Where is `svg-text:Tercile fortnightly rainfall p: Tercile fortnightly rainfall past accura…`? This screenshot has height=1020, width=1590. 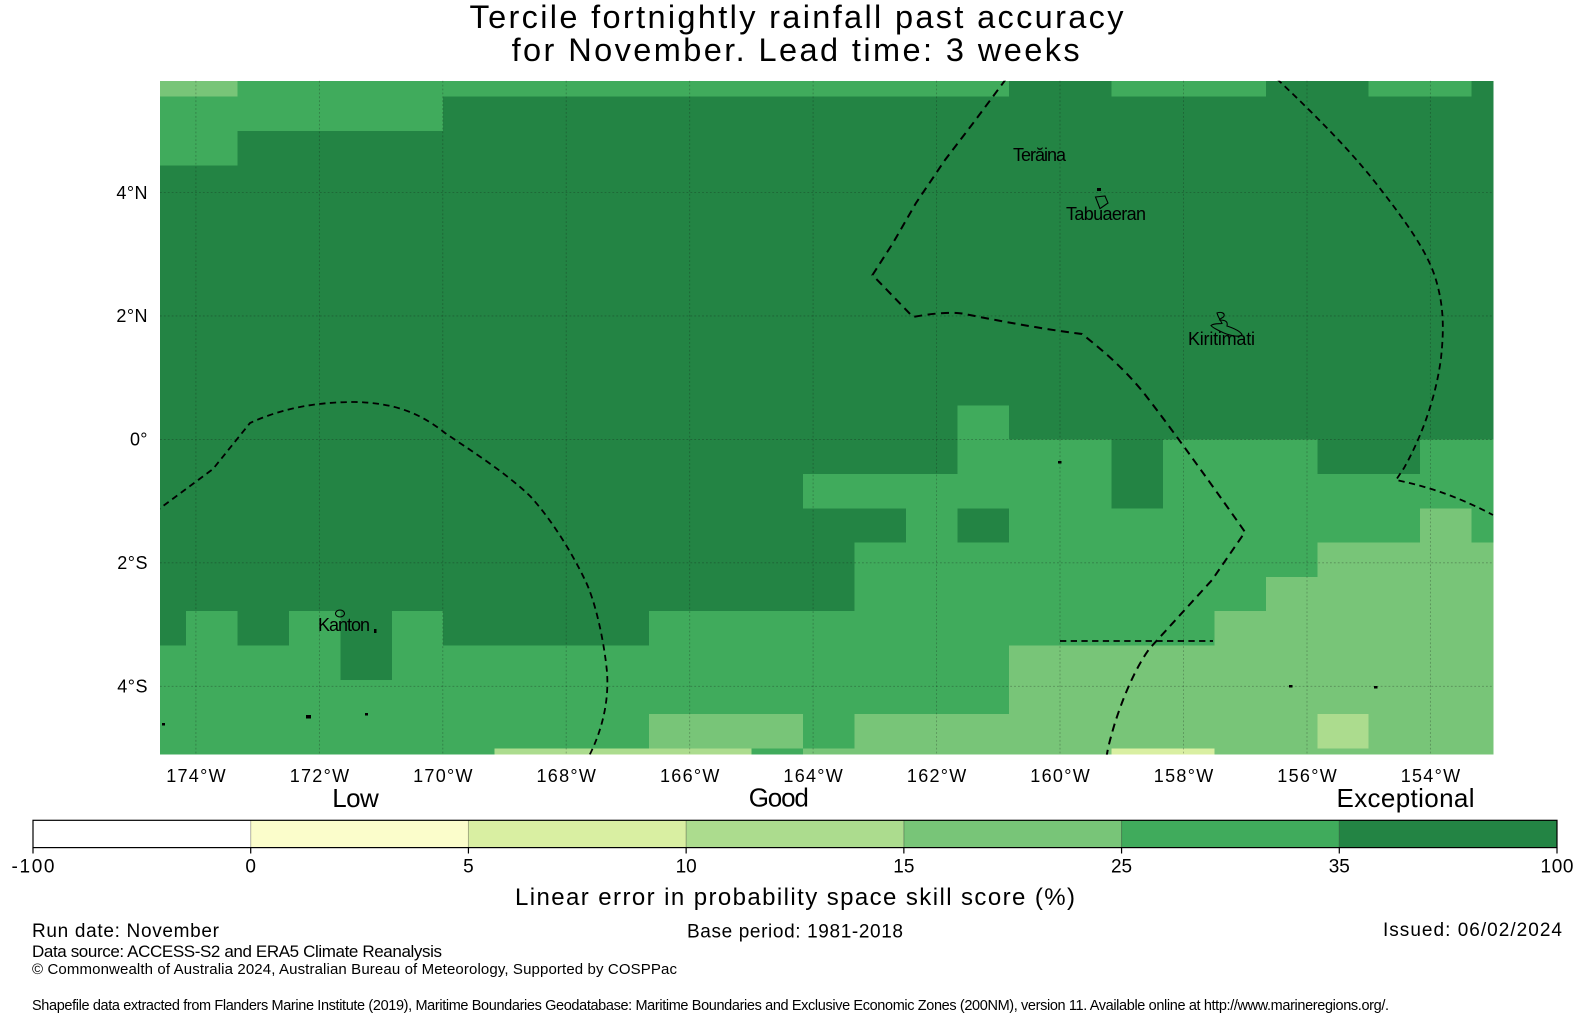
svg-text:Tercile fortnightly rainfall p: Tercile fortnightly rainfall past accura… is located at coordinates (797, 17).